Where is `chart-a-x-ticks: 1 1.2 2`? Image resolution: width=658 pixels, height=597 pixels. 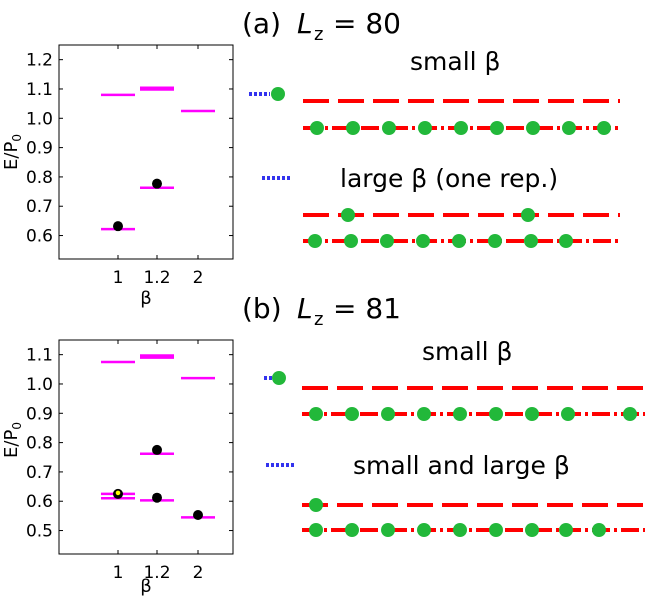
chart-a-x-ticks: 1 1.2 2 is located at coordinates (158, 166).